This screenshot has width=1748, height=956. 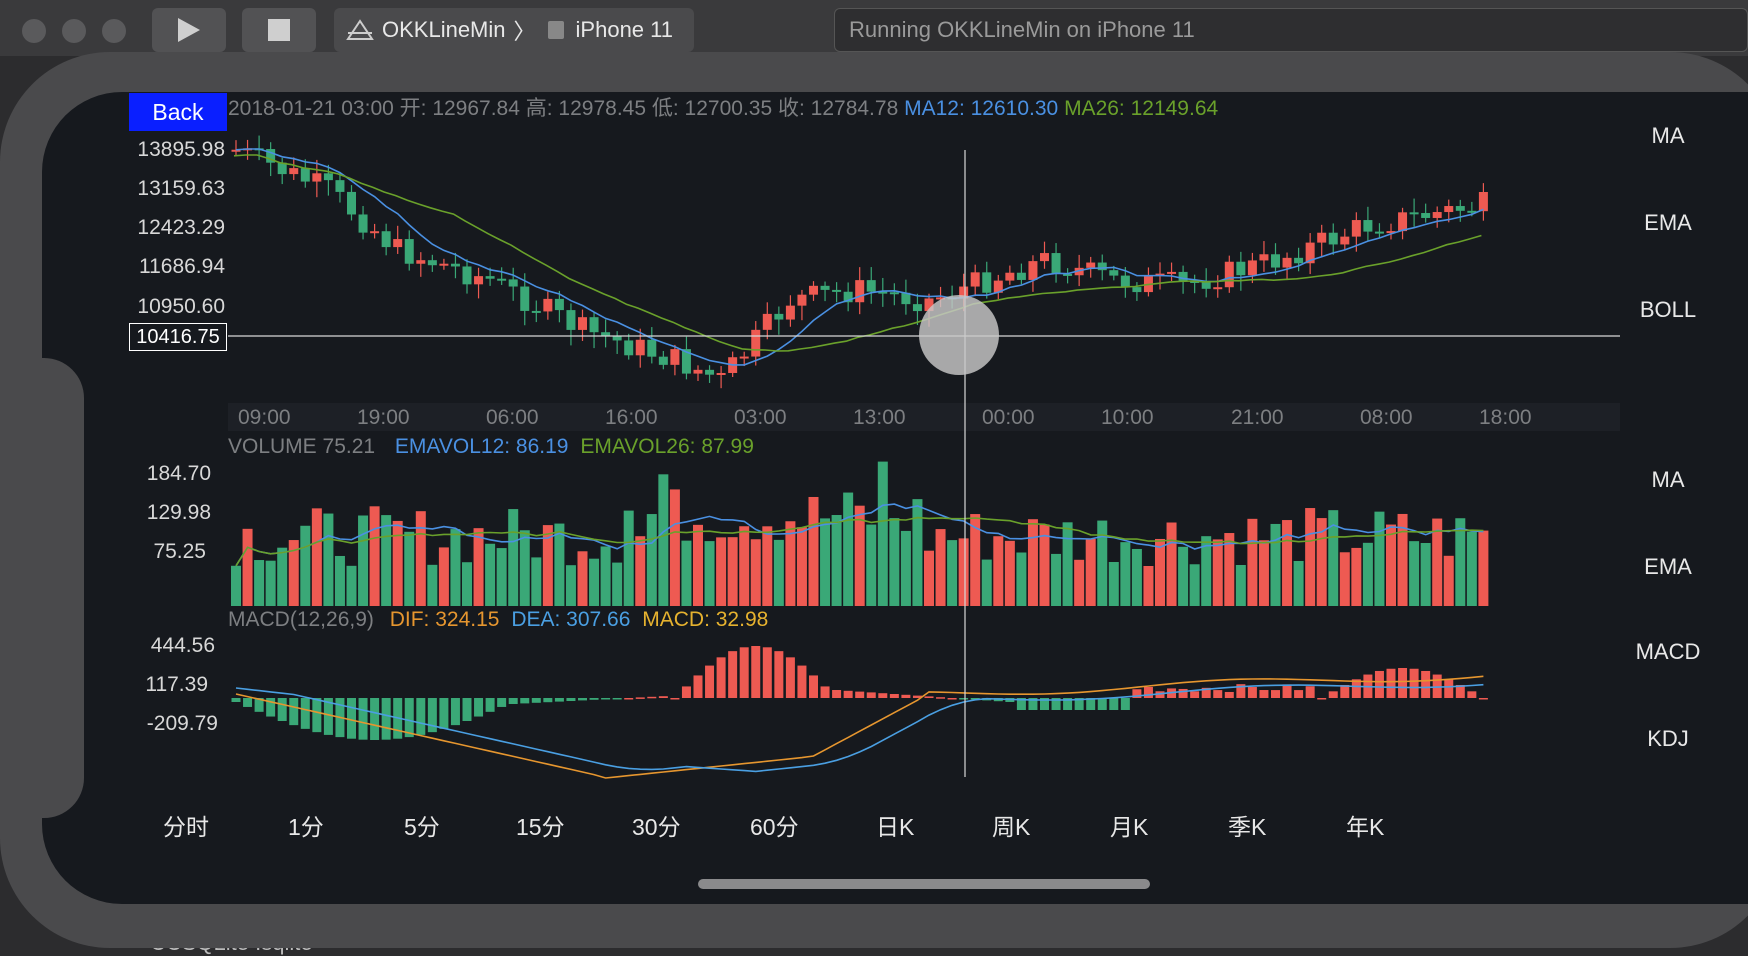 What do you see at coordinates (1141, 108) in the screenshot?
I see `info-ma26: MA26: 12149.64` at bounding box center [1141, 108].